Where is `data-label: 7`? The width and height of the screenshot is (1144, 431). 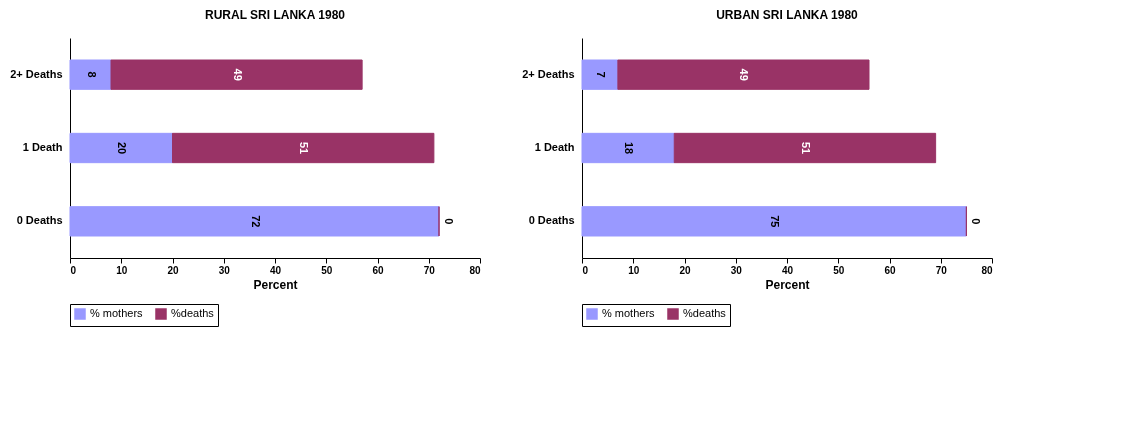
data-label: 7 is located at coordinates (600, 74).